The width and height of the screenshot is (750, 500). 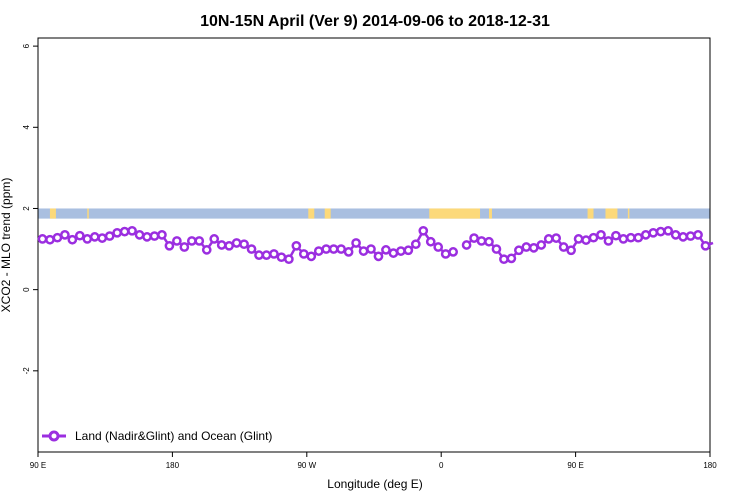 What do you see at coordinates (30, 208) in the screenshot?
I see `y-axis: -2 0 2 4 6` at bounding box center [30, 208].